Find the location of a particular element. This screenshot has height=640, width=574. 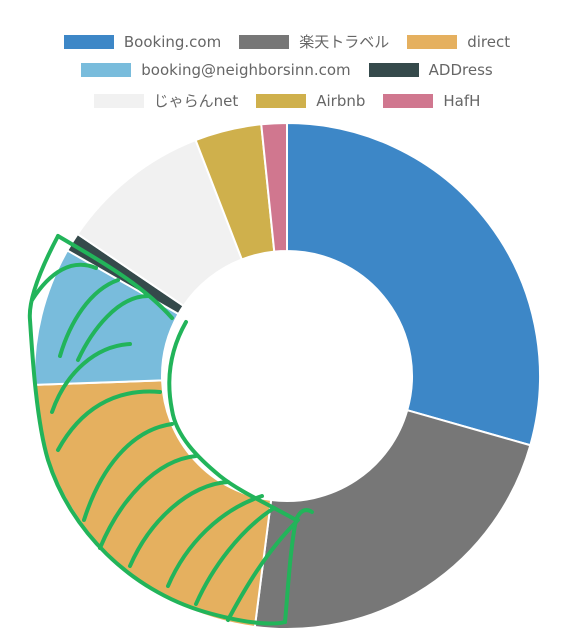

legend-row: じゃらんnet Airbnb HafH is located at coordinates (287, 100).